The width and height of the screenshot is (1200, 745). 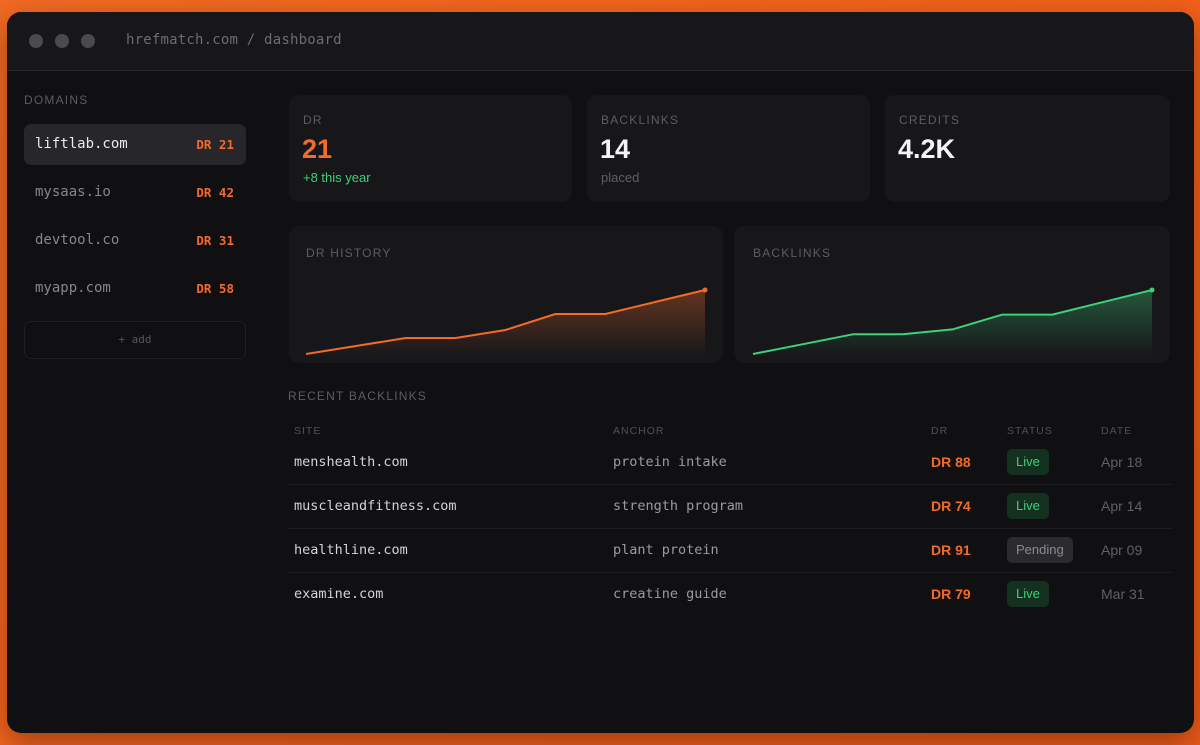 What do you see at coordinates (77, 240) in the screenshot?
I see `domain-name: devtool.co` at bounding box center [77, 240].